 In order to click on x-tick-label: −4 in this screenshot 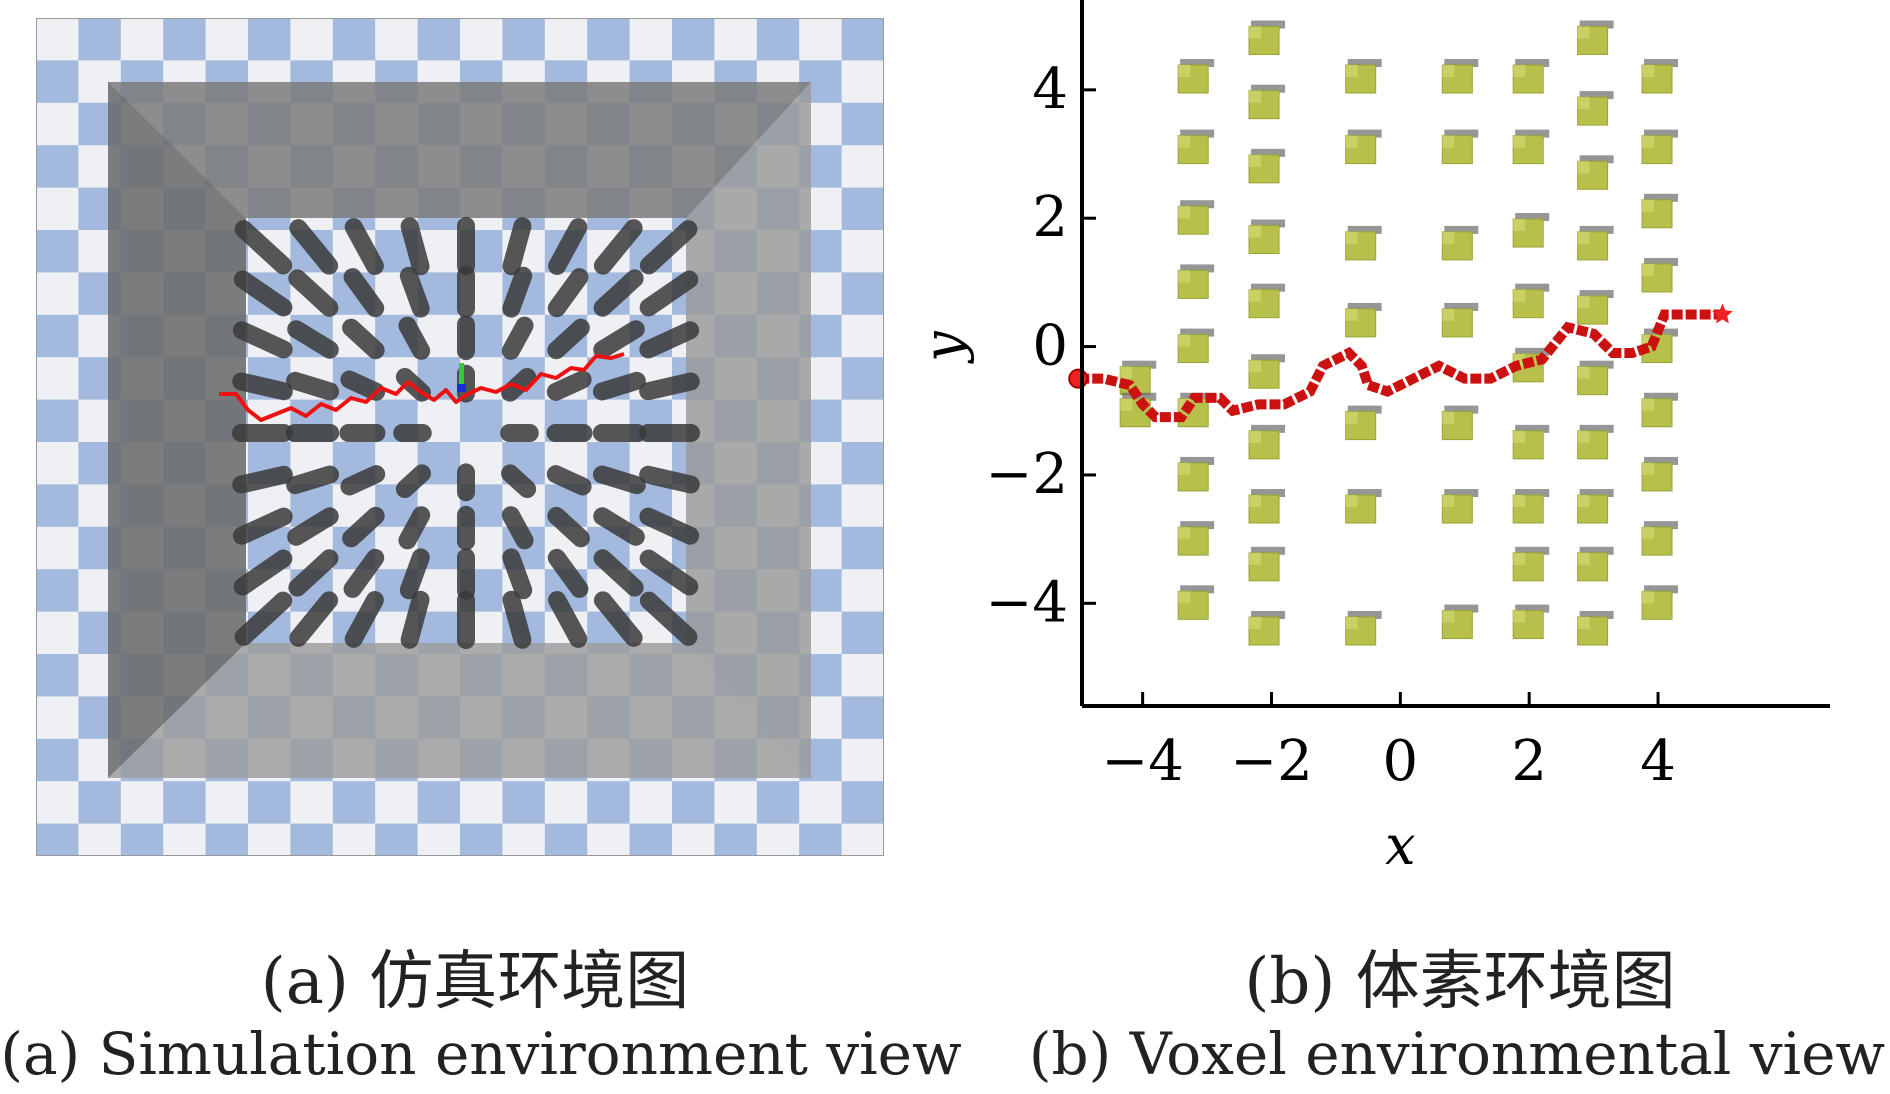, I will do `click(1142, 761)`.